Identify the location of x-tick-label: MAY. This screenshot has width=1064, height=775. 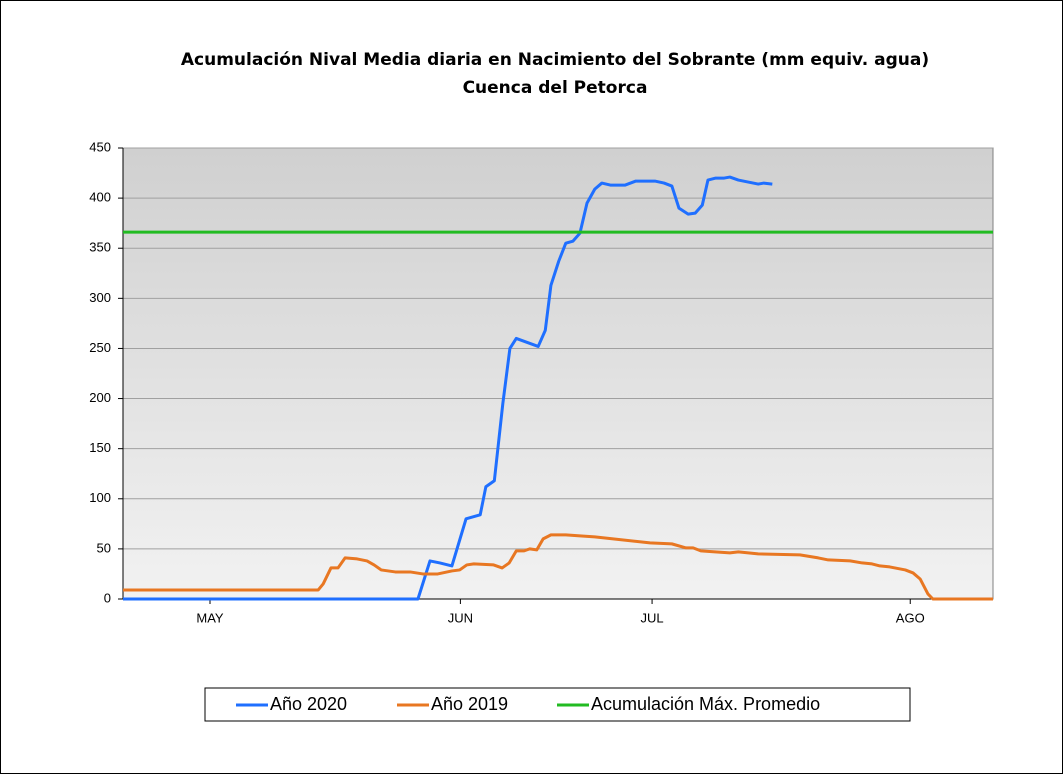
(210, 617).